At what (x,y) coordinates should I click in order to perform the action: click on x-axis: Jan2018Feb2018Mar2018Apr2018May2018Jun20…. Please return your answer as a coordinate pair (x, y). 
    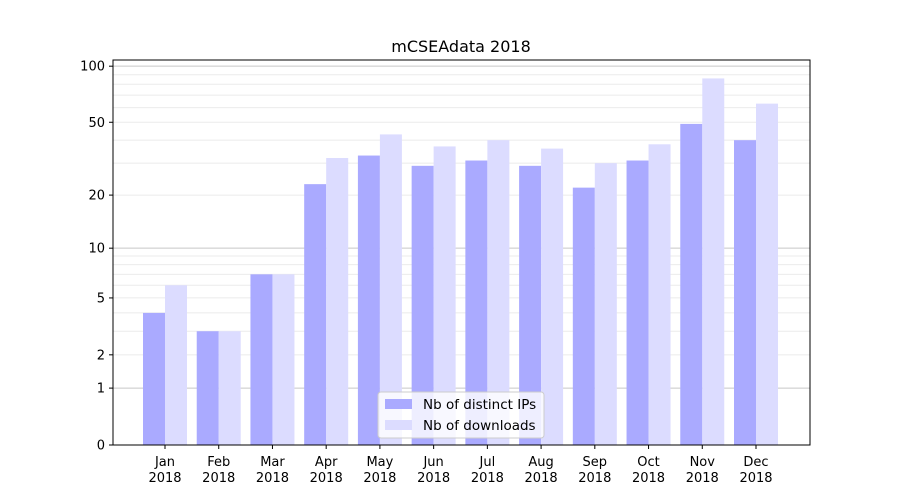
    Looking at the image, I should click on (460, 465).